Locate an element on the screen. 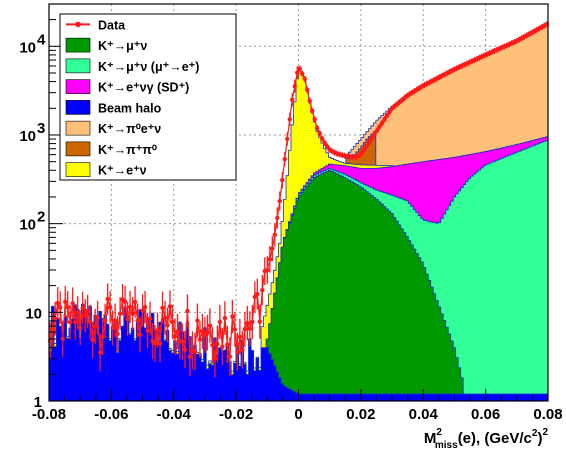  y-tick-label: 1 is located at coordinates (38, 402).